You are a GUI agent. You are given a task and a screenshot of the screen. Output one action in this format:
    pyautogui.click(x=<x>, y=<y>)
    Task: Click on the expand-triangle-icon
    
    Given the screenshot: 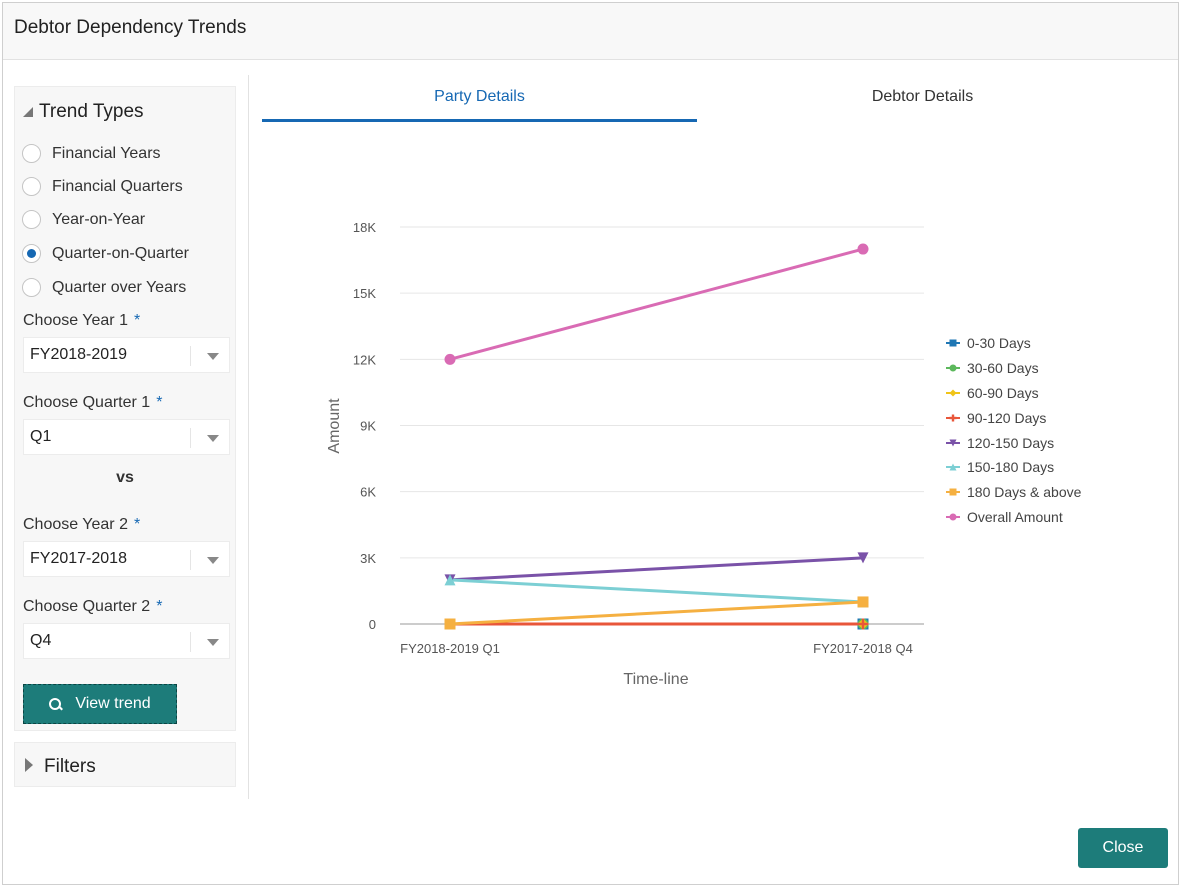 What is the action you would take?
    pyautogui.click(x=29, y=765)
    